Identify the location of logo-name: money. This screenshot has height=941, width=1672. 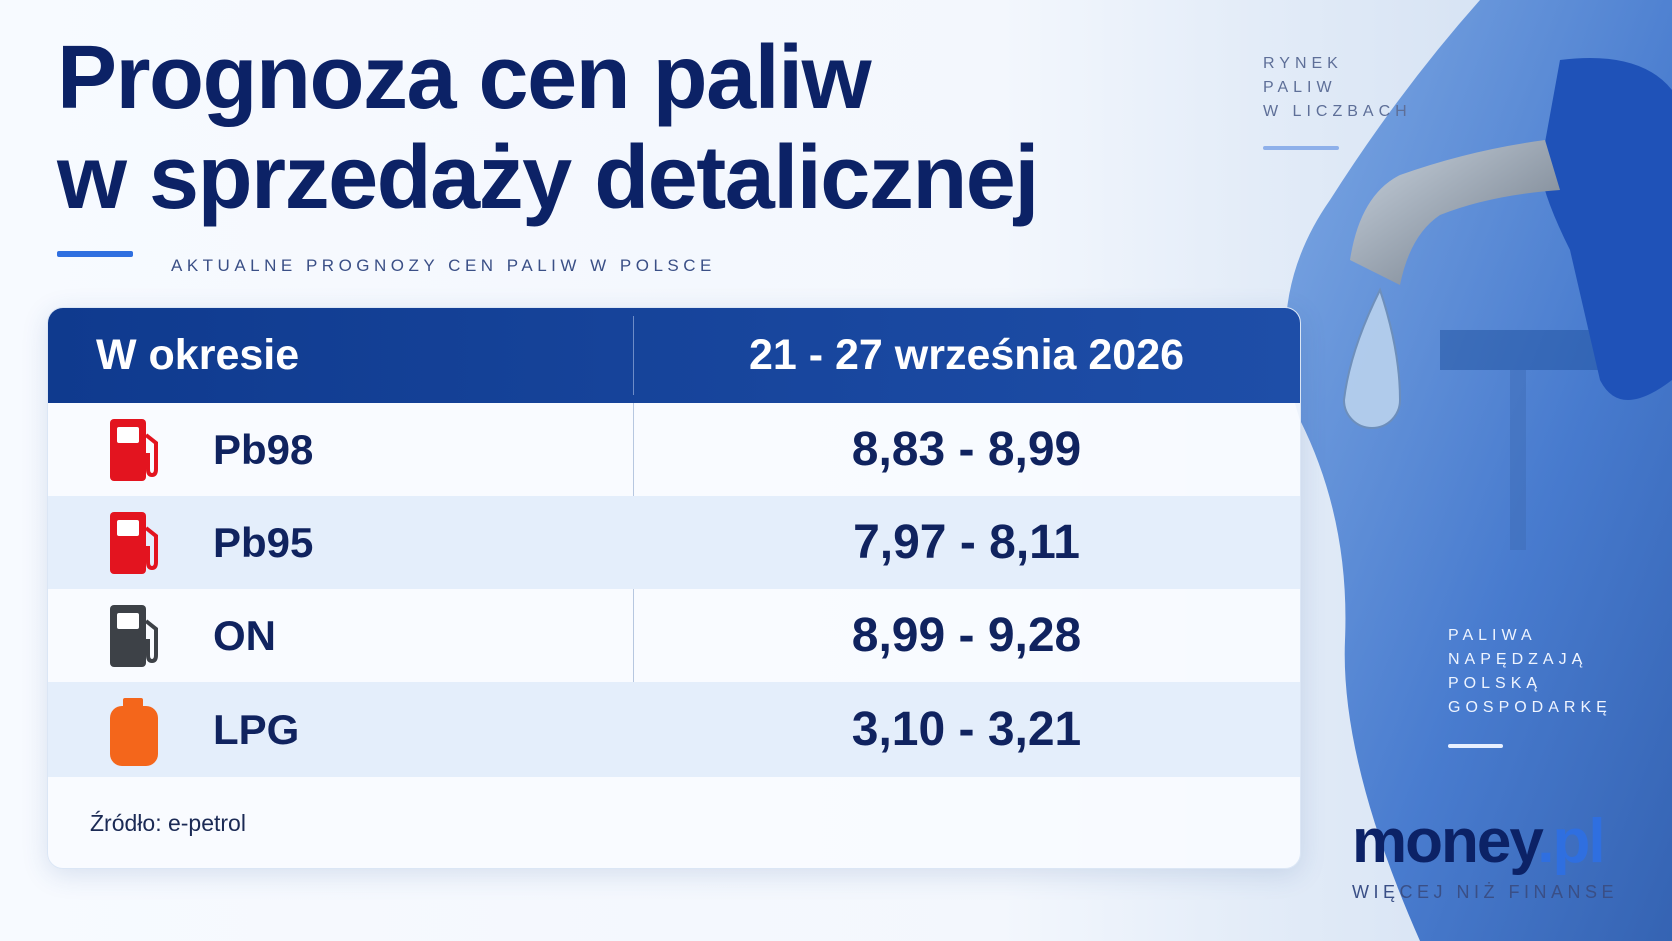
(1445, 841).